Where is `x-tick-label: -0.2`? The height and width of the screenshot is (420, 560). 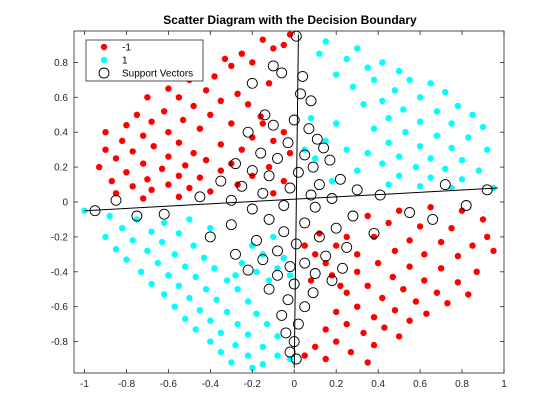 x-tick-label: -0.2 is located at coordinates (253, 384).